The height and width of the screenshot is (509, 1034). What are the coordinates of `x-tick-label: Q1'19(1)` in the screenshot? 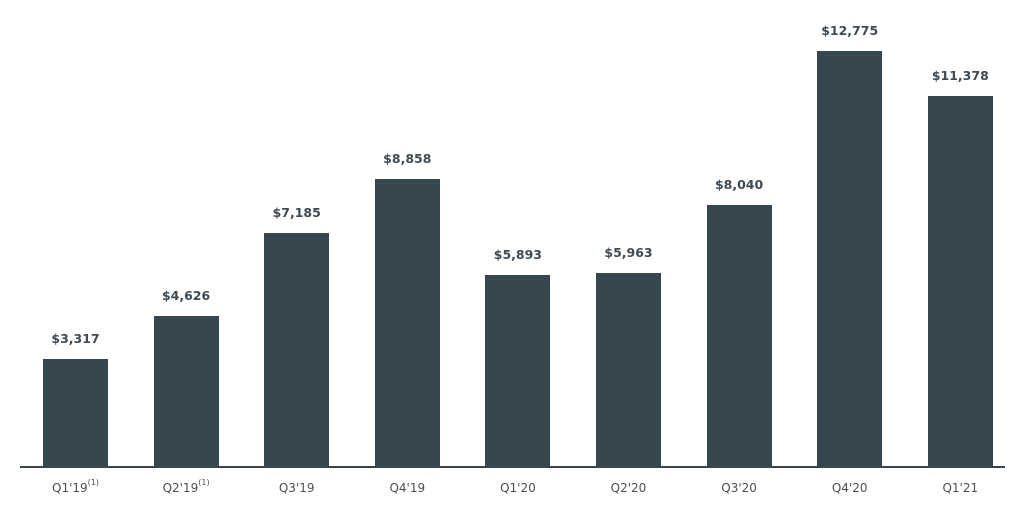 It's located at (76, 486).